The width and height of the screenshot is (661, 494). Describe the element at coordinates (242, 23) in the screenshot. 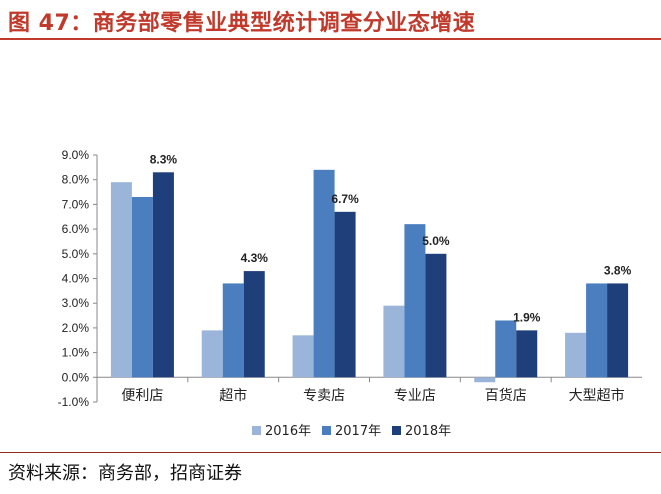

I see `figure-title: 图 47：商务部零售业典型统计调查分业态增速` at that location.